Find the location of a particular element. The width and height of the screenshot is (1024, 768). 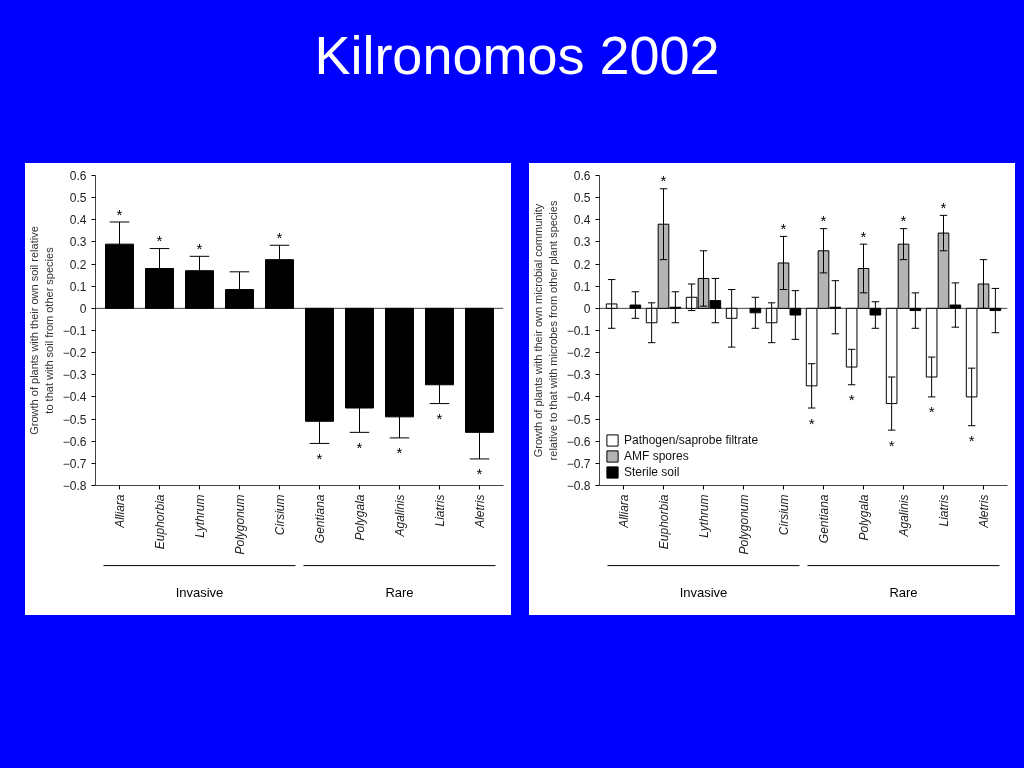

y-axis-title: Growth of plants with their own microbial community relative to that with microbes from other plant species is located at coordinates (545, 330).